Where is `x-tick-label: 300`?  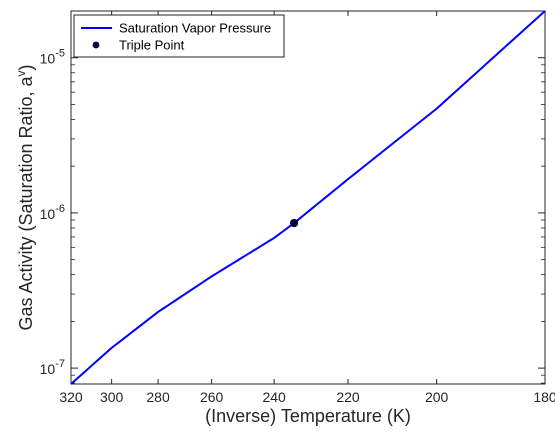
x-tick-label: 300 is located at coordinates (112, 397).